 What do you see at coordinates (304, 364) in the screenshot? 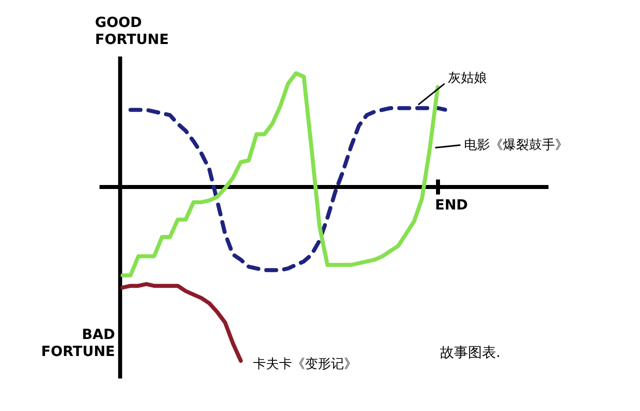
I see `series-label: 卡夫卡《变形记》` at bounding box center [304, 364].